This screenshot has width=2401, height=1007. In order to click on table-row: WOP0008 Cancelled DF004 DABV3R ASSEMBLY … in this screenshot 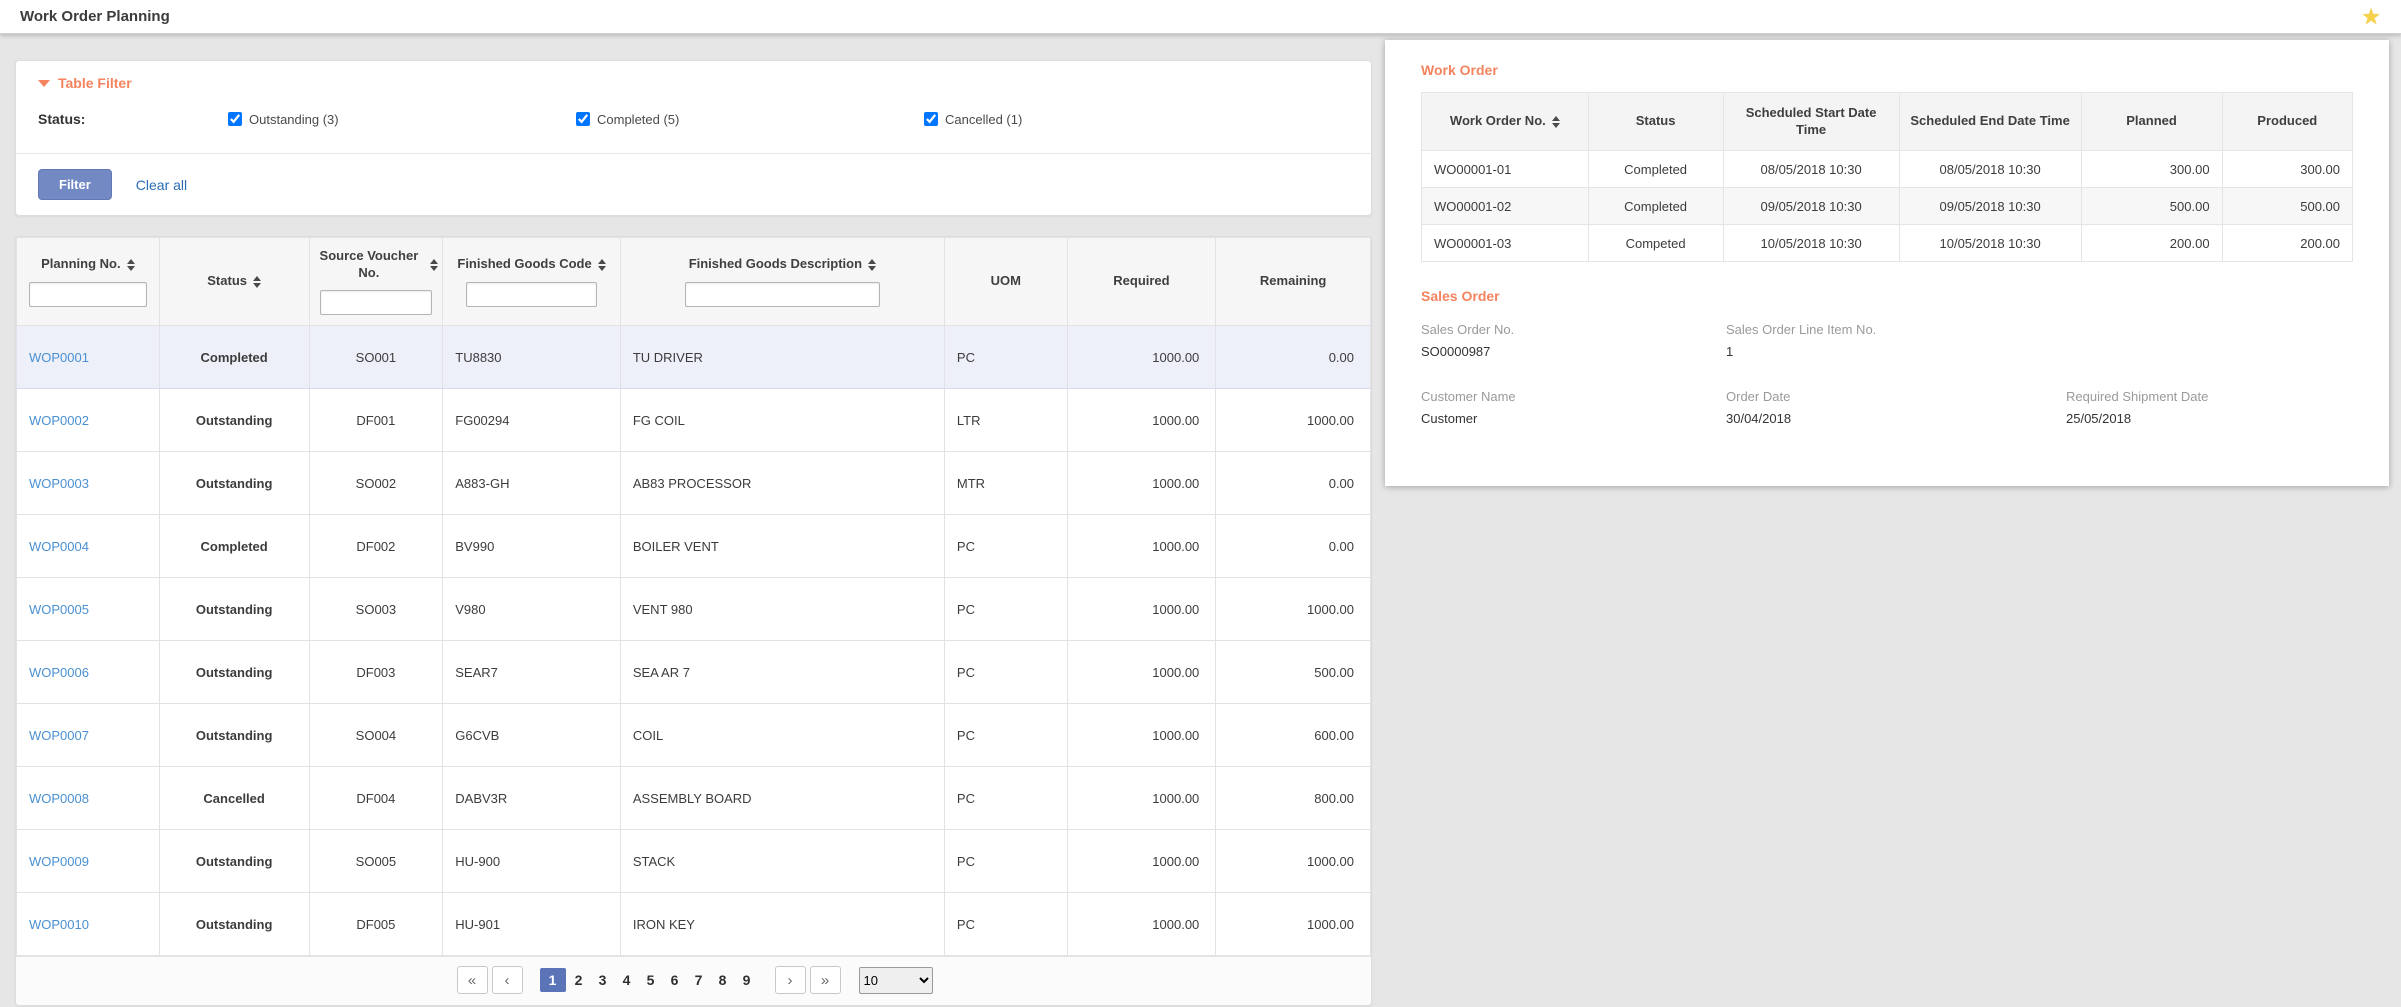, I will do `click(693, 798)`.